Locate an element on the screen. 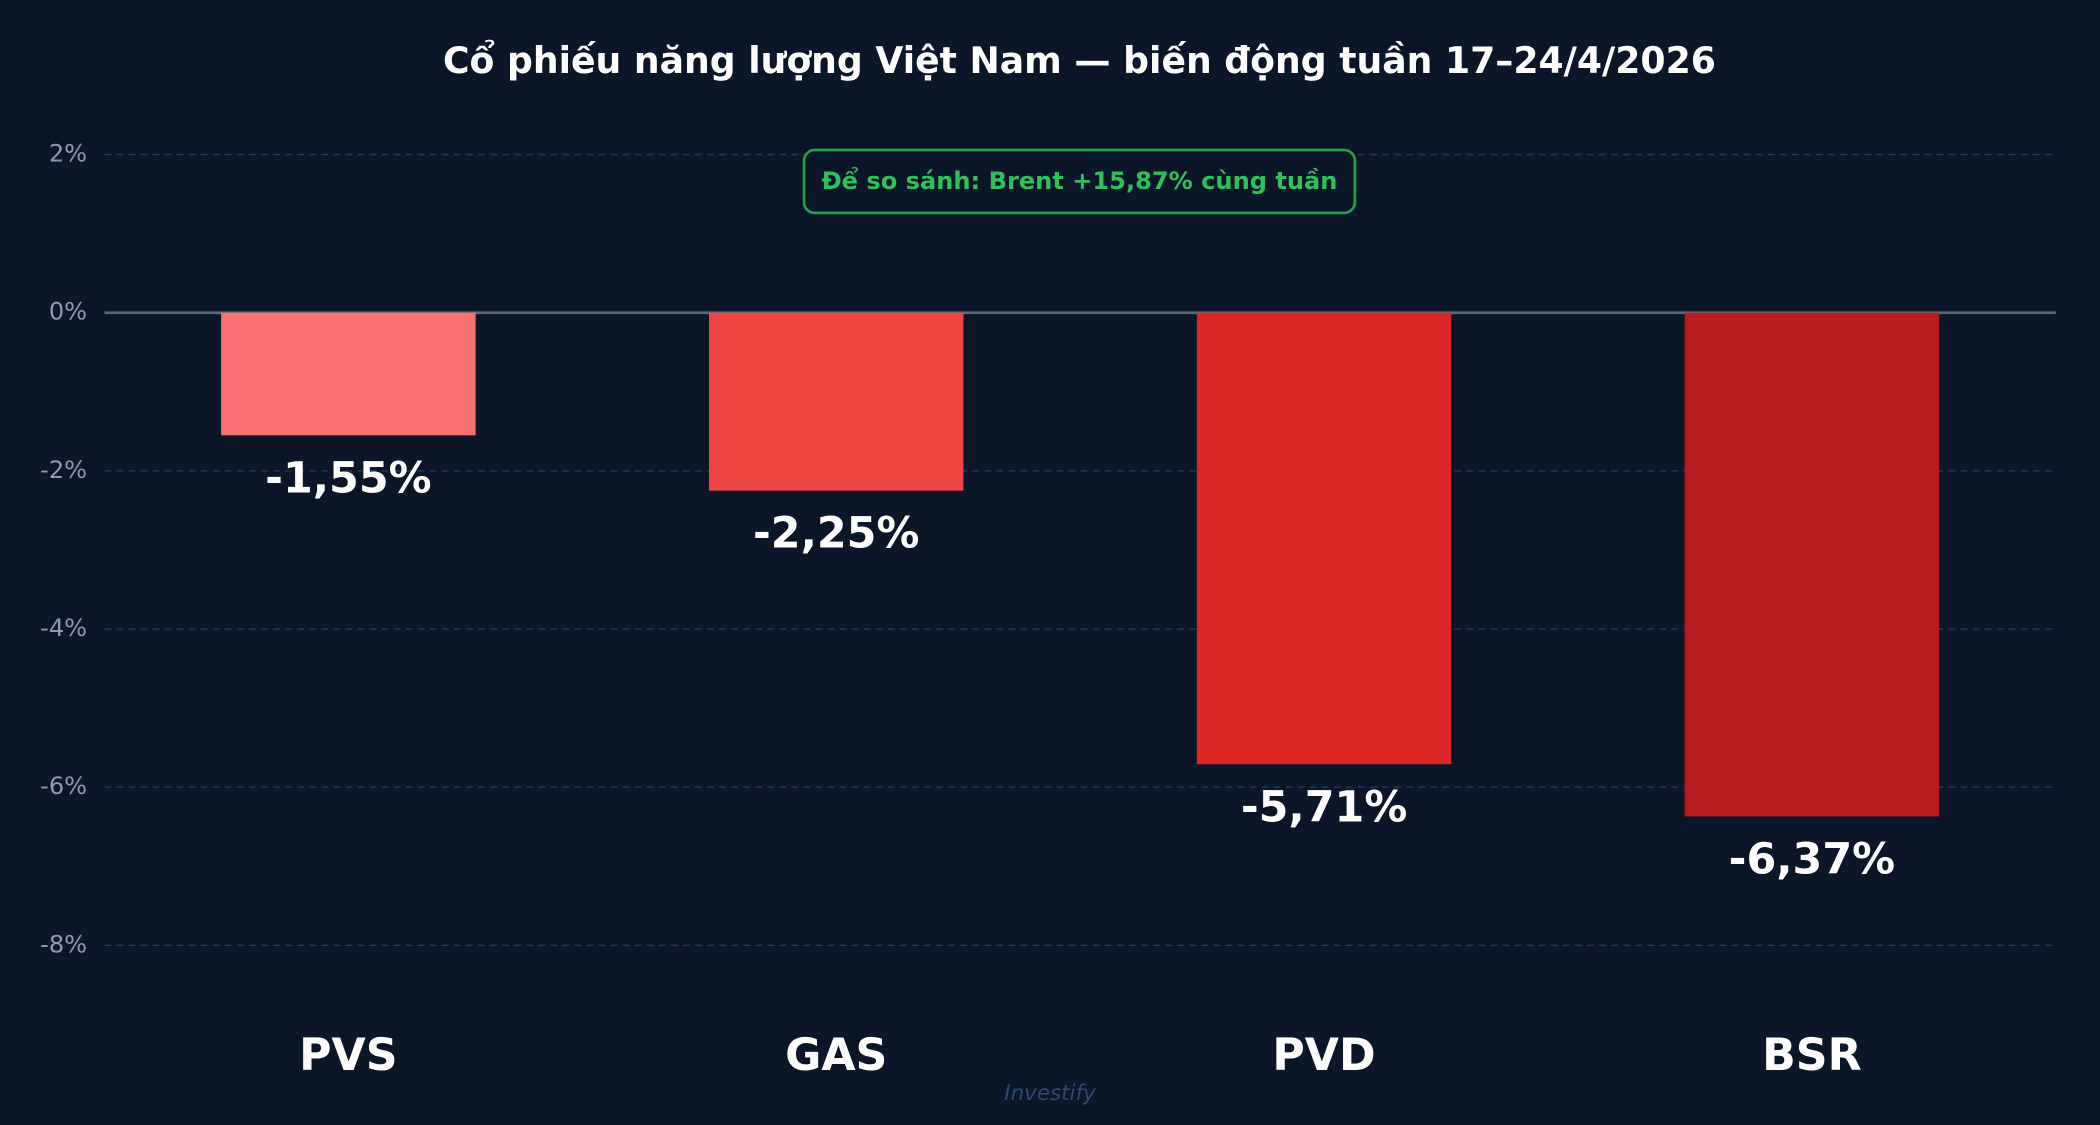 This screenshot has height=1125, width=2100. value-label: -6,37% is located at coordinates (1812, 859).